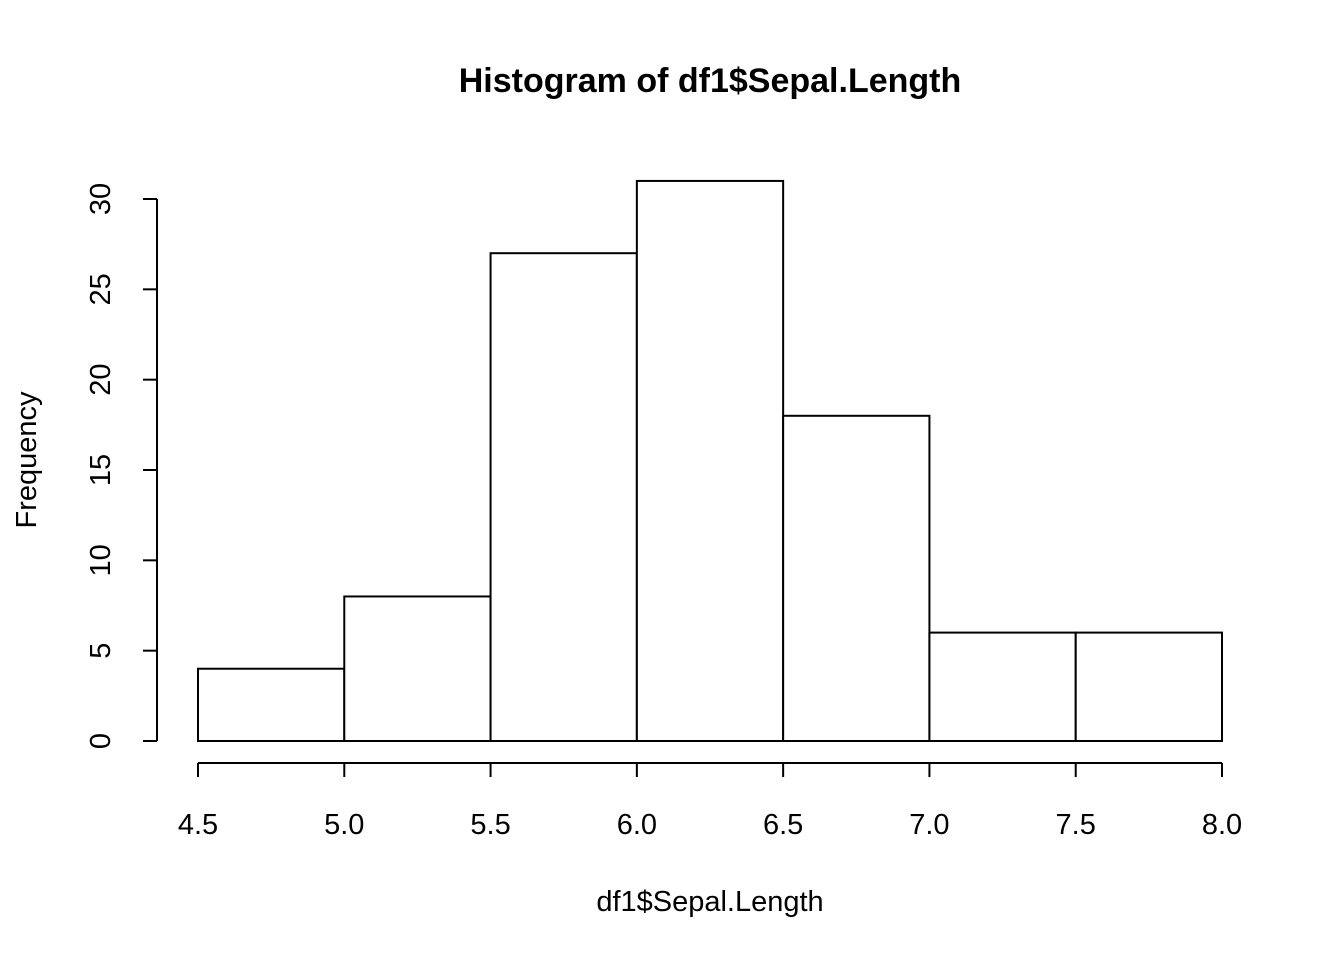  What do you see at coordinates (783, 825) in the screenshot?
I see `x-tick-label: 6.5` at bounding box center [783, 825].